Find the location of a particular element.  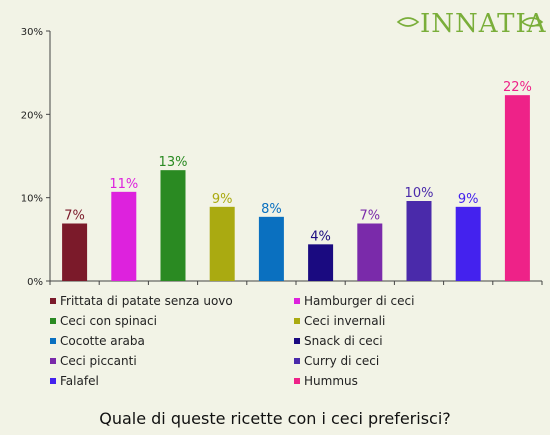

y-tick-label: 0% is located at coordinates (35, 282).